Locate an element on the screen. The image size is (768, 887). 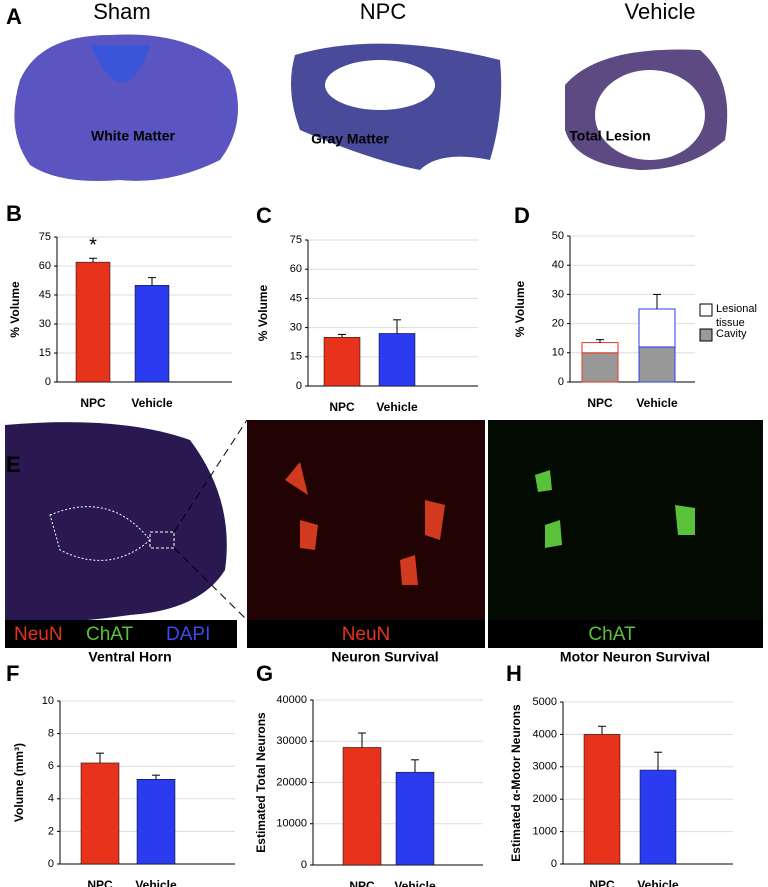
chart-title: Gray Matter is located at coordinates (350, 139).